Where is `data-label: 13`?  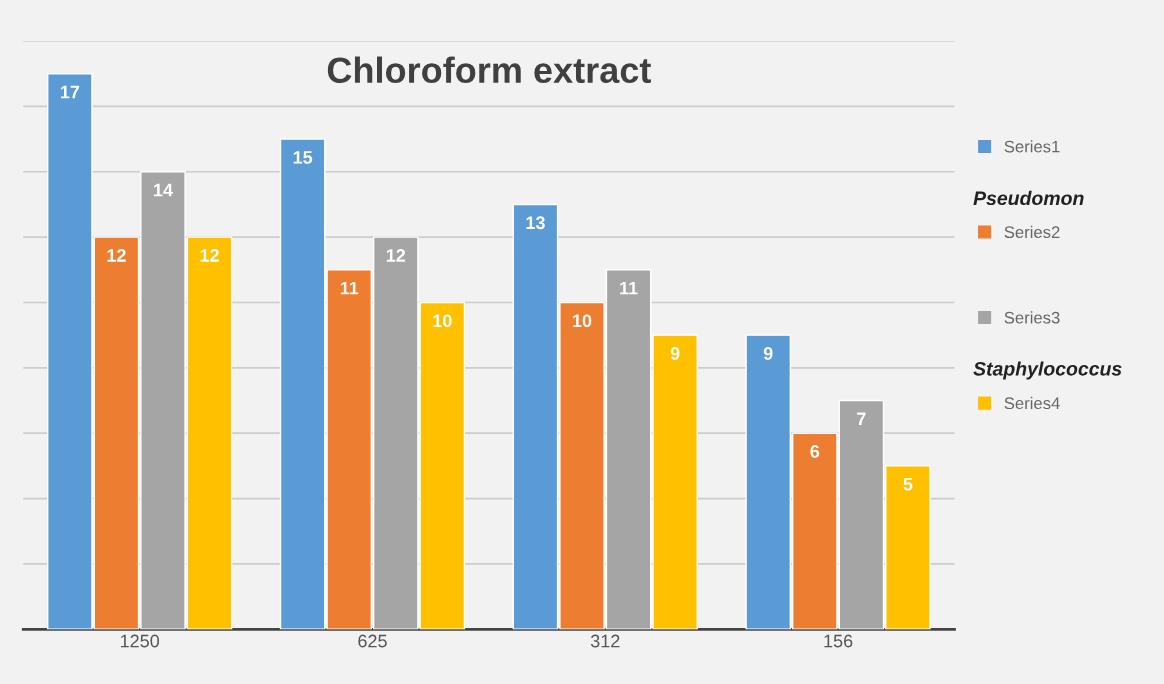
data-label: 13 is located at coordinates (535, 223).